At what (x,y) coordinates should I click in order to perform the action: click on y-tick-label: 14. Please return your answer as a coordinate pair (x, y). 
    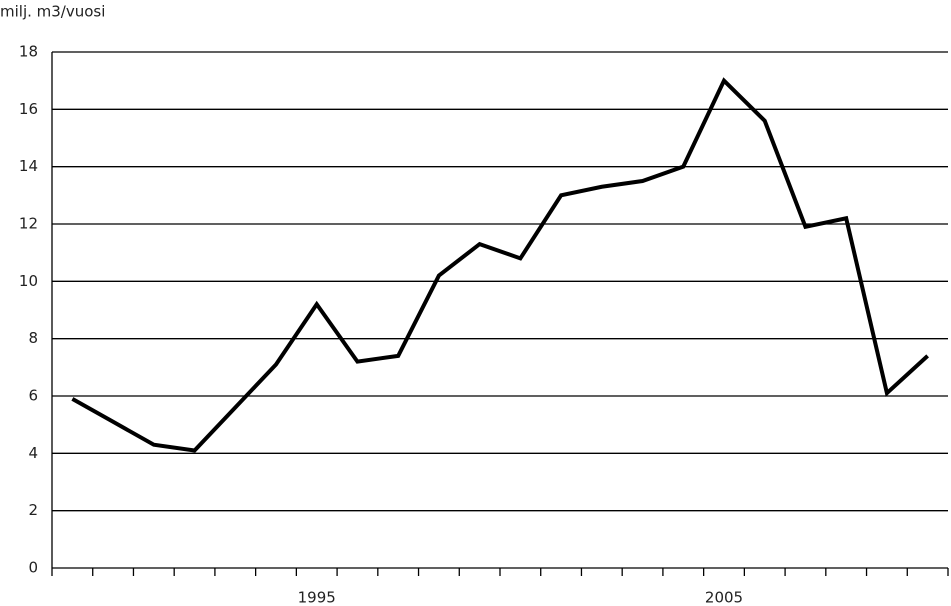
    Looking at the image, I should click on (28, 166).